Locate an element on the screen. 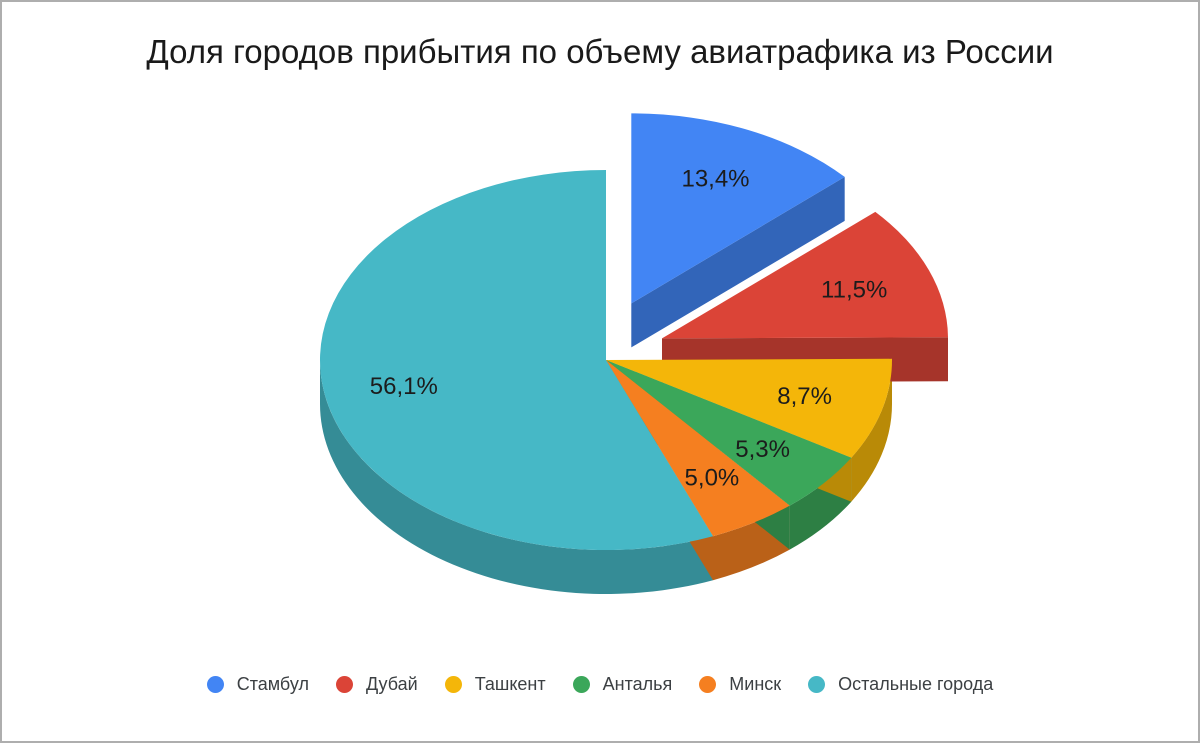  legend-item-5: Минск is located at coordinates (740, 684).